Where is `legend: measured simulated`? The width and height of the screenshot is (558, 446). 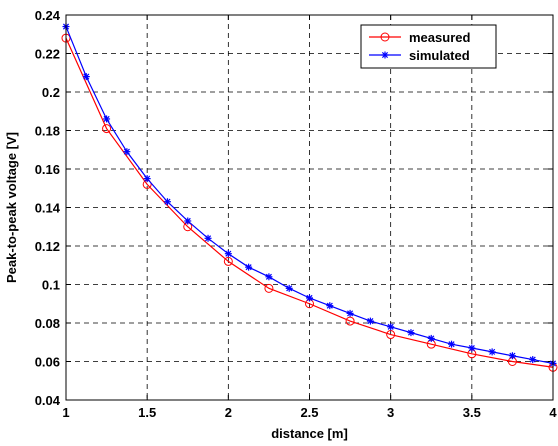 legend: measured simulated is located at coordinates (428, 46).